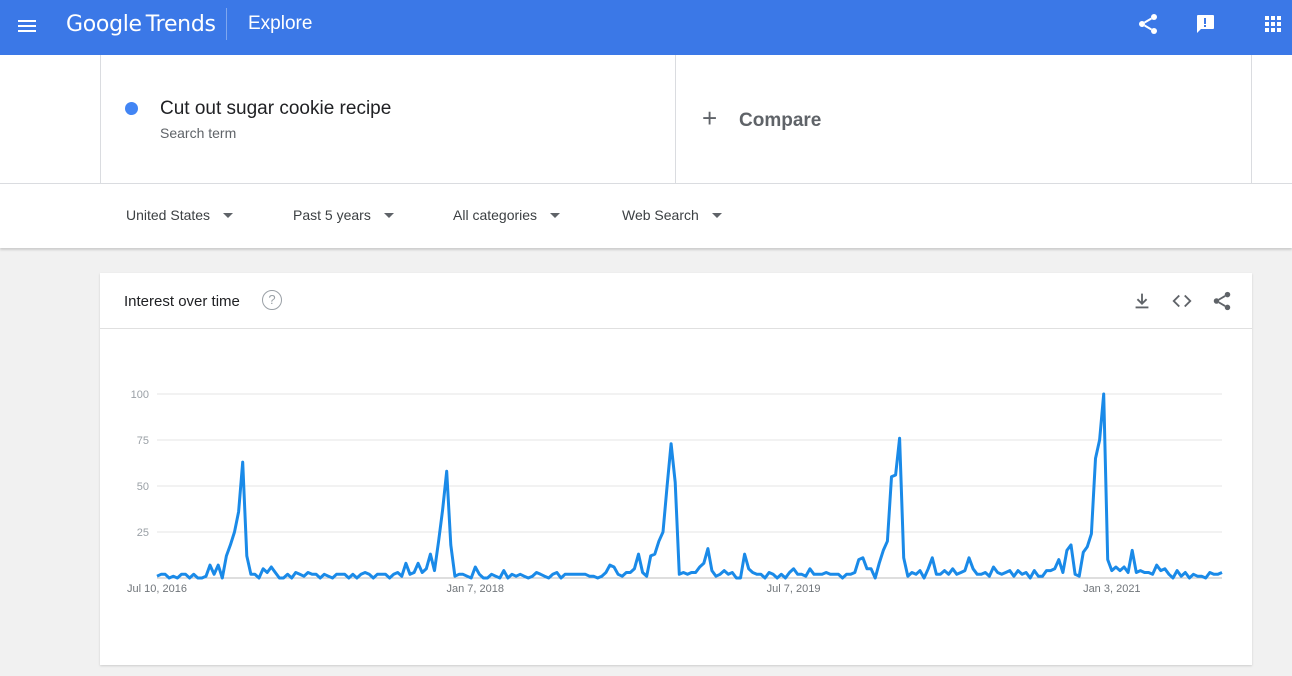  Describe the element at coordinates (180, 24) in the screenshot. I see `logo-trends-text: Trends` at that location.